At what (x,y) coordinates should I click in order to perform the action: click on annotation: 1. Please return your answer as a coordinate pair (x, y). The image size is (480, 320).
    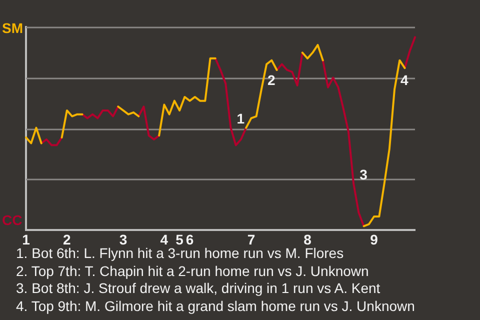
    Looking at the image, I should click on (240, 118).